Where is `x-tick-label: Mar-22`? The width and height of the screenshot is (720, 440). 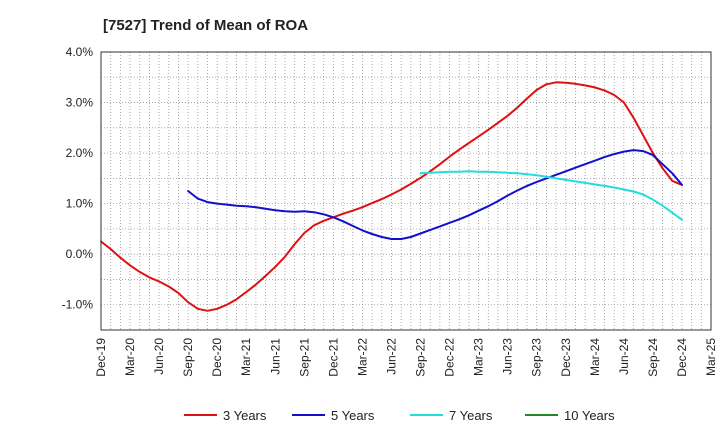 x-tick-label: Mar-22 is located at coordinates (362, 357).